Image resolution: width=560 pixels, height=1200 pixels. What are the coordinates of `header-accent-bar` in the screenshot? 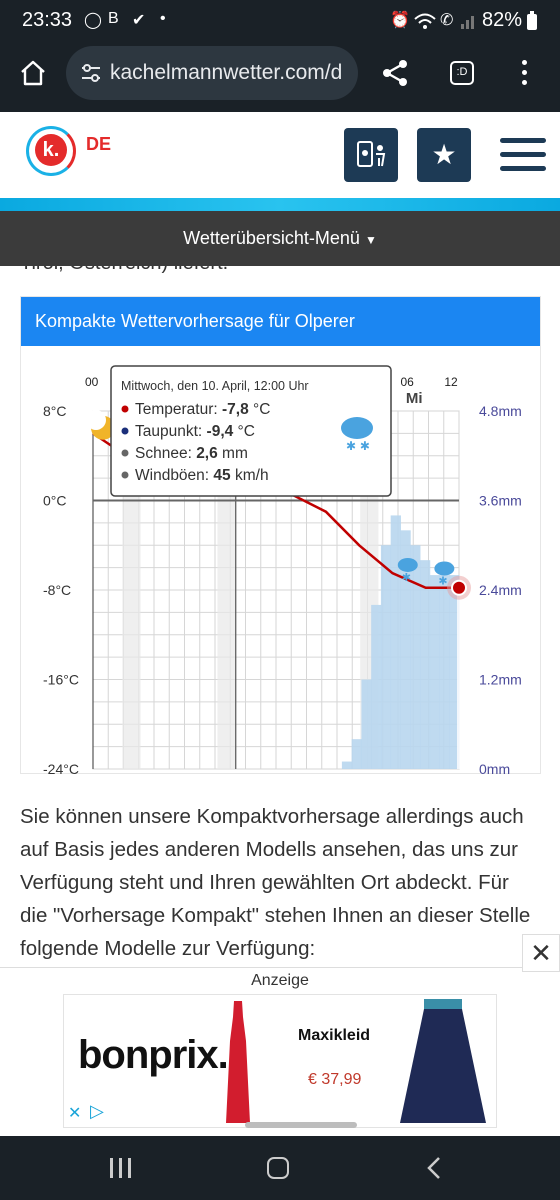 It's located at (280, 204).